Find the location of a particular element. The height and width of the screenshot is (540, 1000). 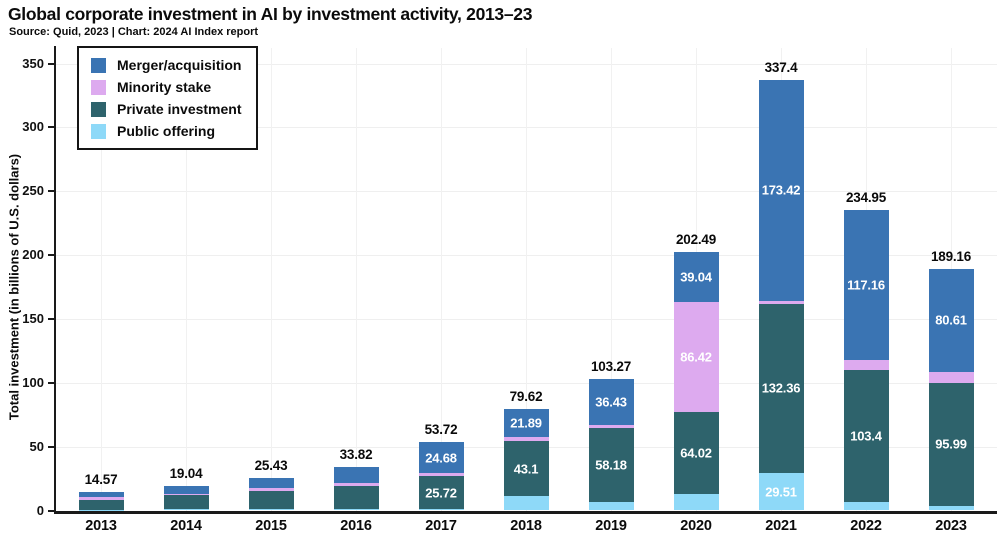

segment-public-offering-2016 is located at coordinates (356, 509).